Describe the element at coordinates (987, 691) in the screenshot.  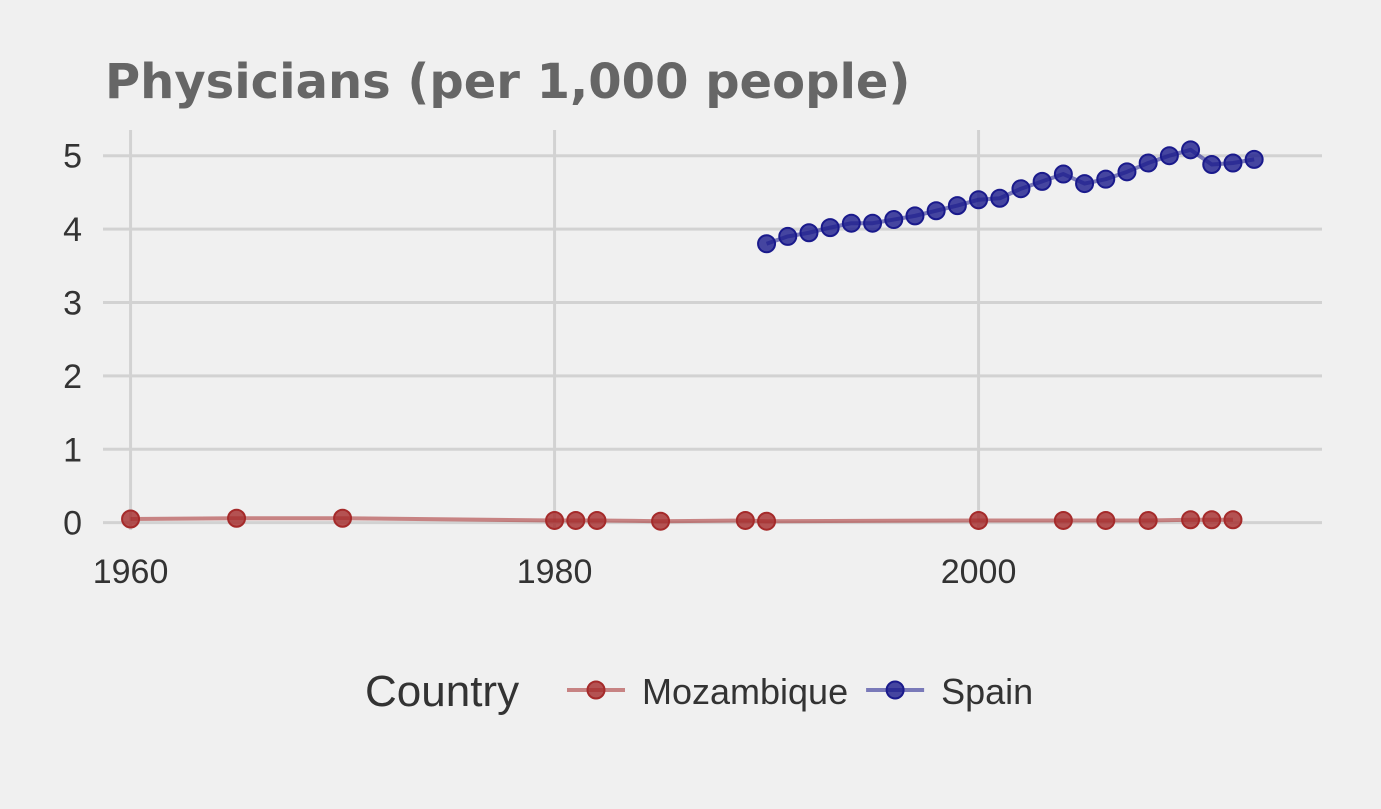
I see `legend-label: Spain` at that location.